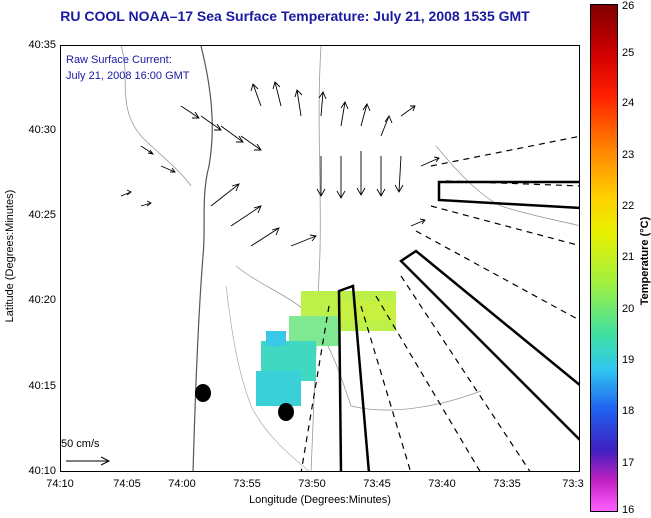  Describe the element at coordinates (60, 484) in the screenshot. I see `xtick-label: 74:10` at that location.